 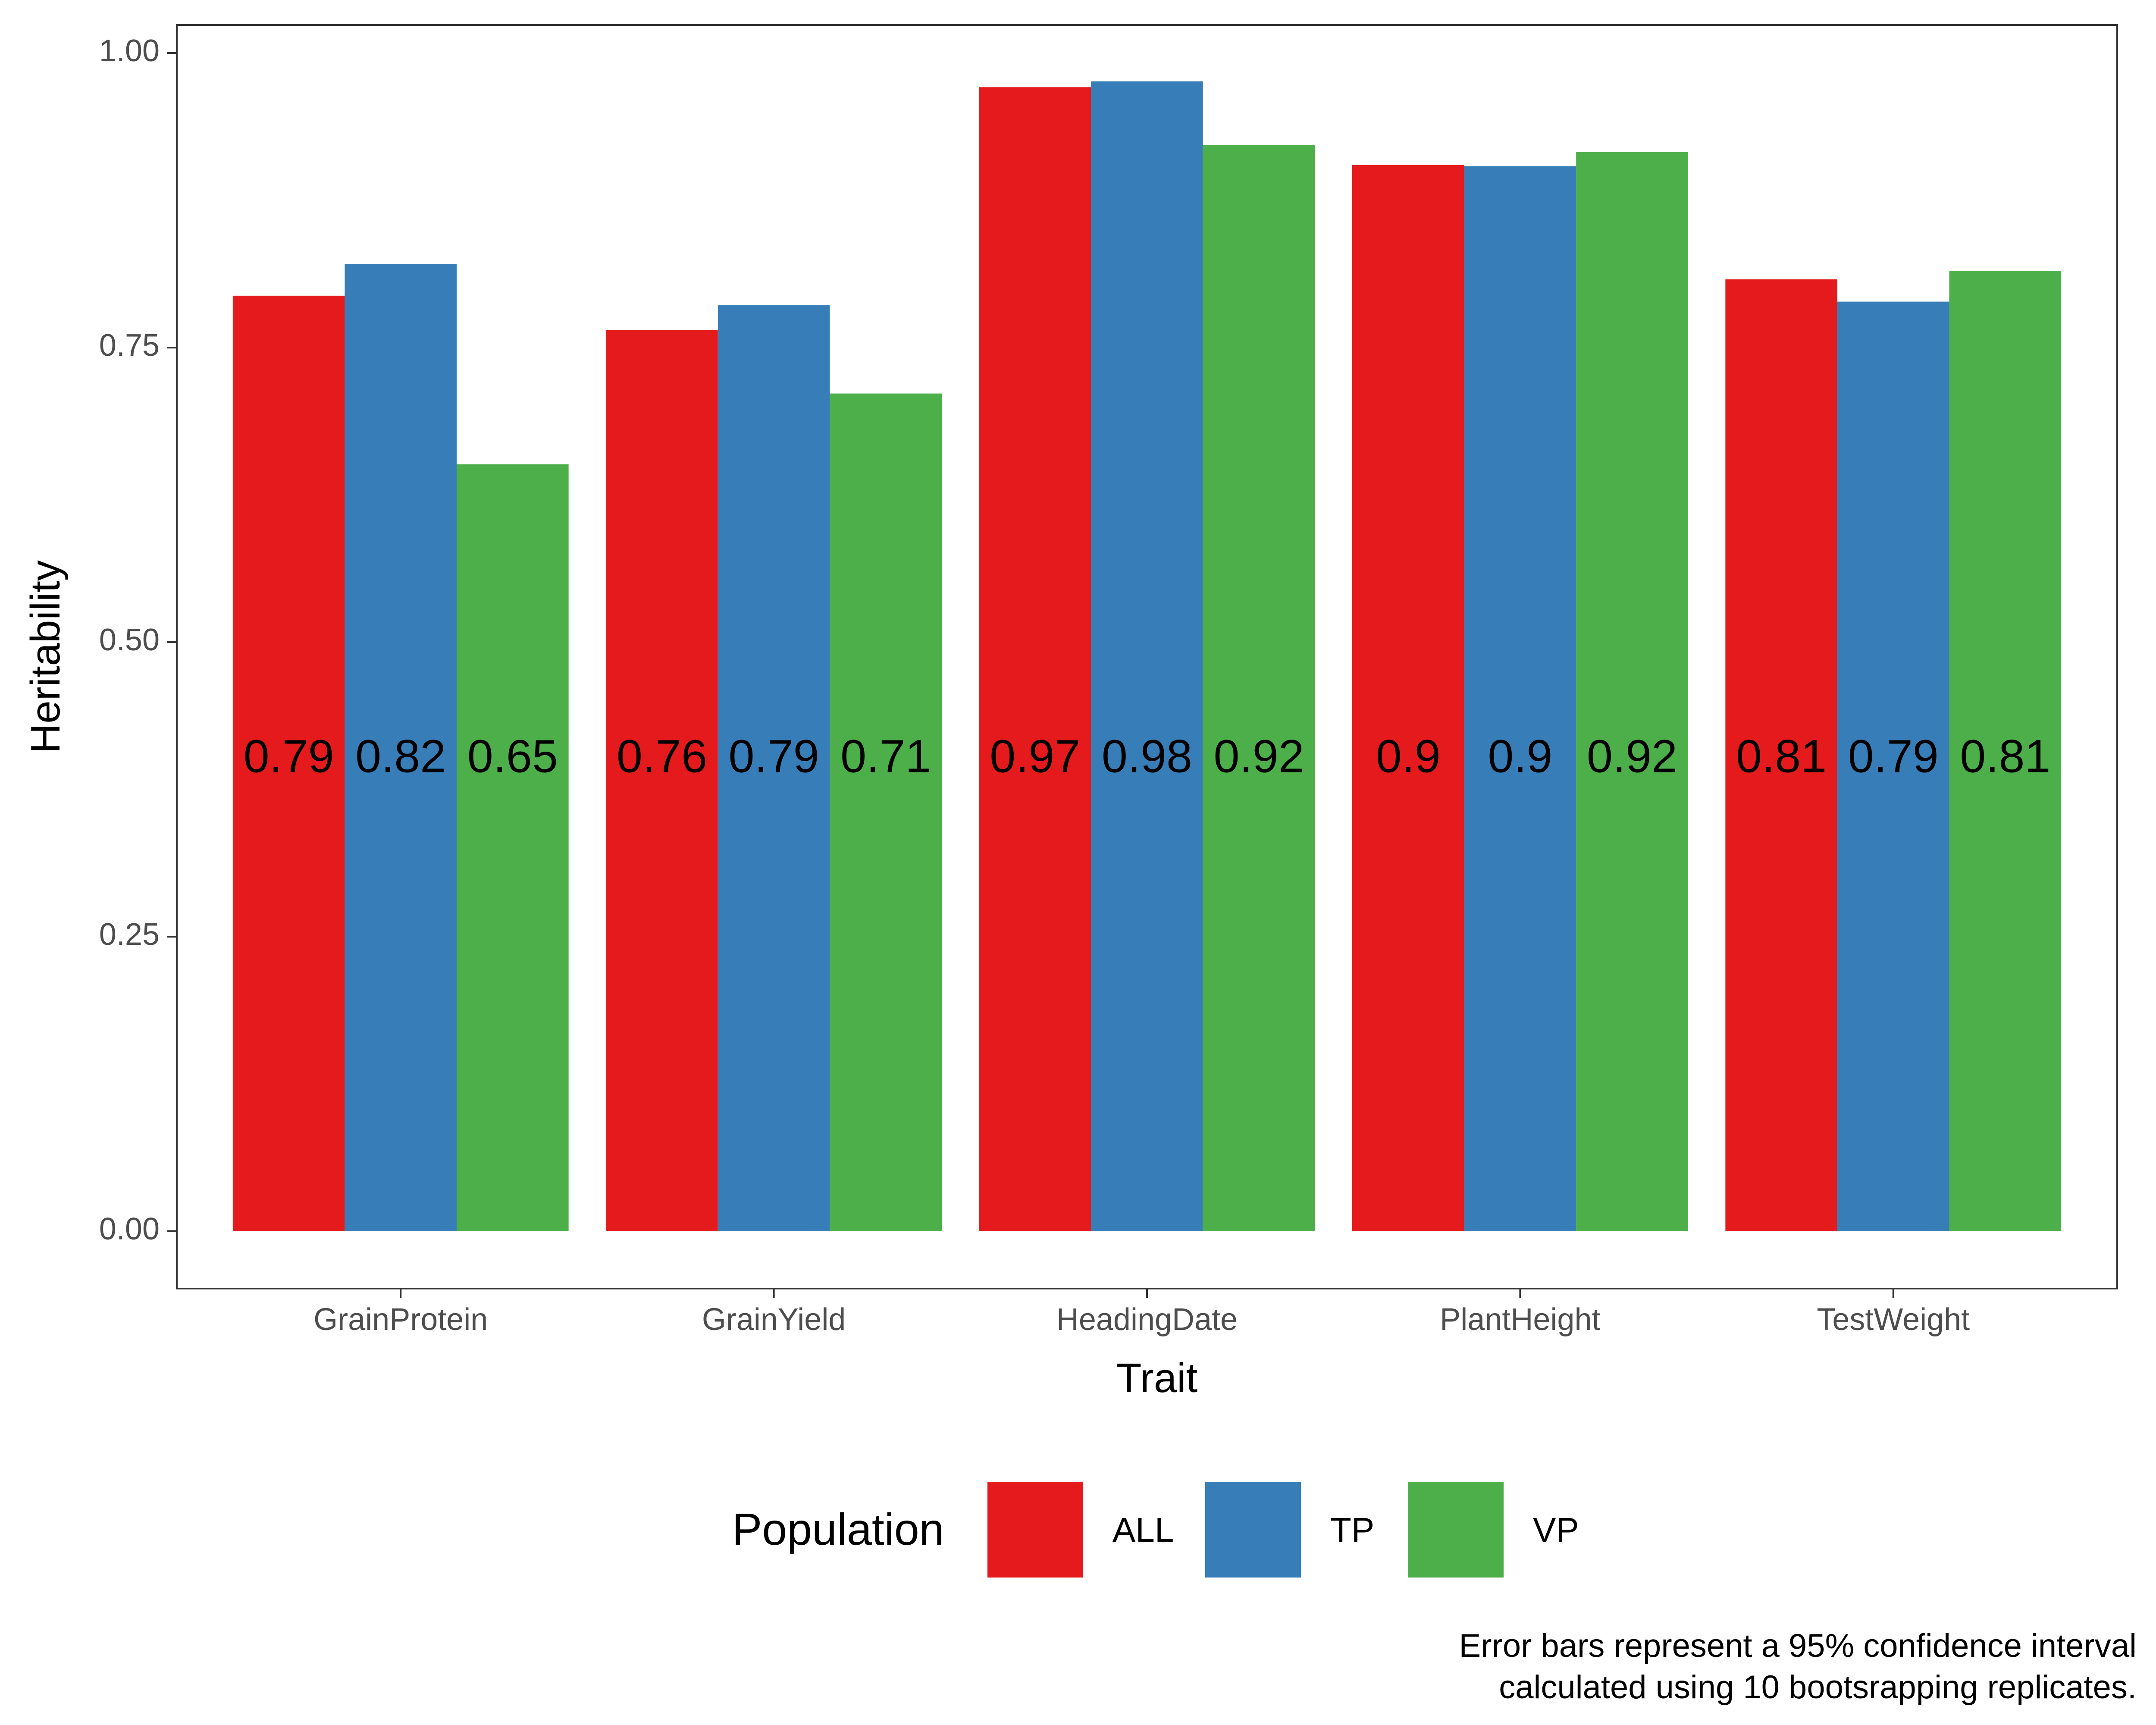 What do you see at coordinates (1035, 659) in the screenshot?
I see `bar-HeadingDate-ALL` at bounding box center [1035, 659].